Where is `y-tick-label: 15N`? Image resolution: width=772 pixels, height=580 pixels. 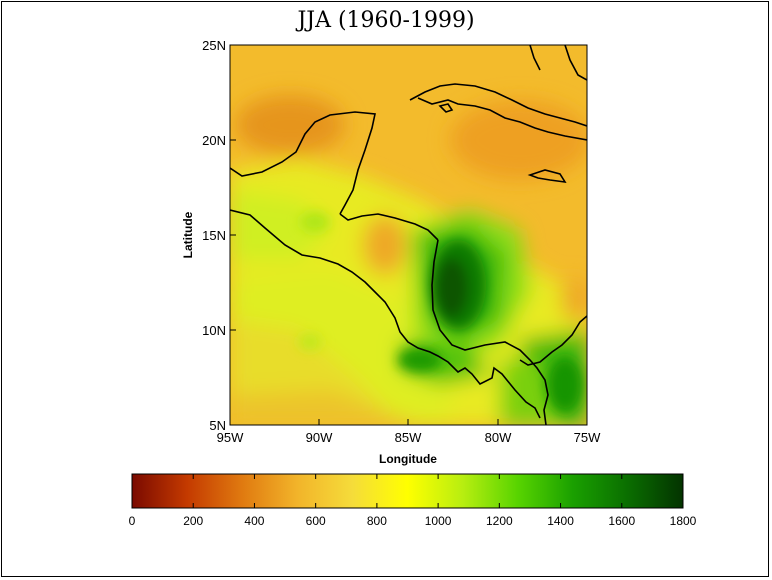
y-tick-label: 15N is located at coordinates (214, 235).